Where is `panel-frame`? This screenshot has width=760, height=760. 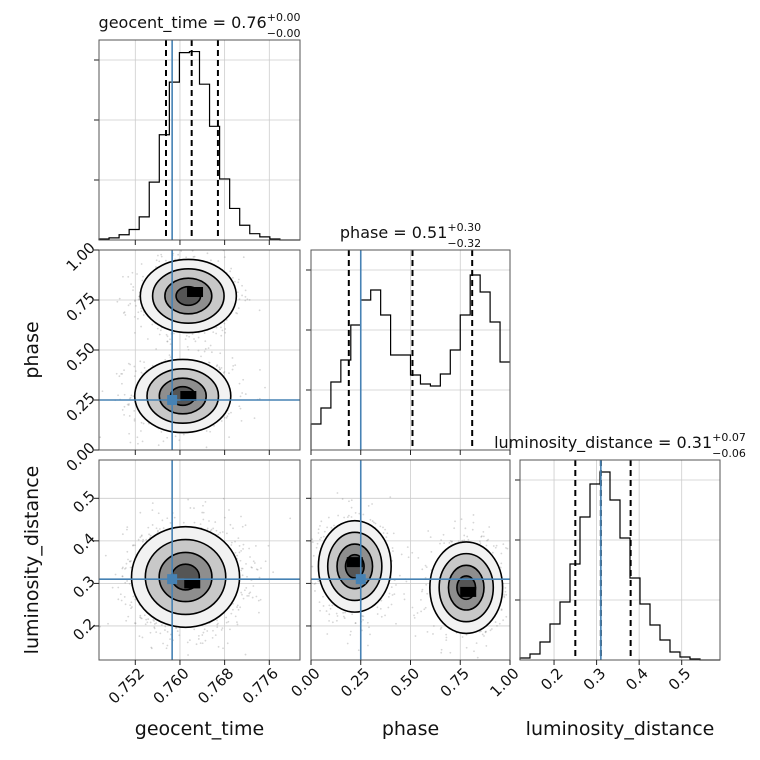 panel-frame is located at coordinates (199, 560).